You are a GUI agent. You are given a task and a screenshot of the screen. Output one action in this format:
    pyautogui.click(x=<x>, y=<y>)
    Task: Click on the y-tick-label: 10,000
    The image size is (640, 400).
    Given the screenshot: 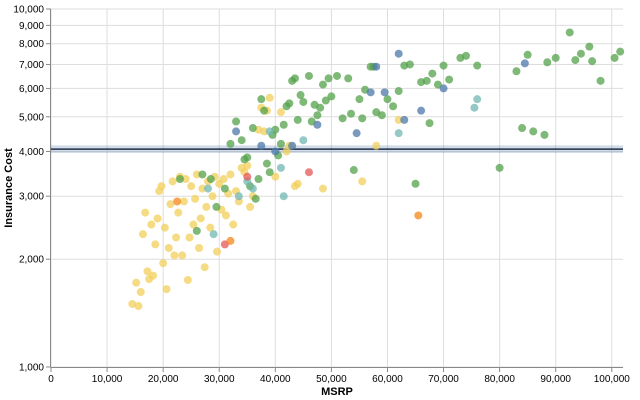 What is the action you would take?
    pyautogui.click(x=28, y=10)
    